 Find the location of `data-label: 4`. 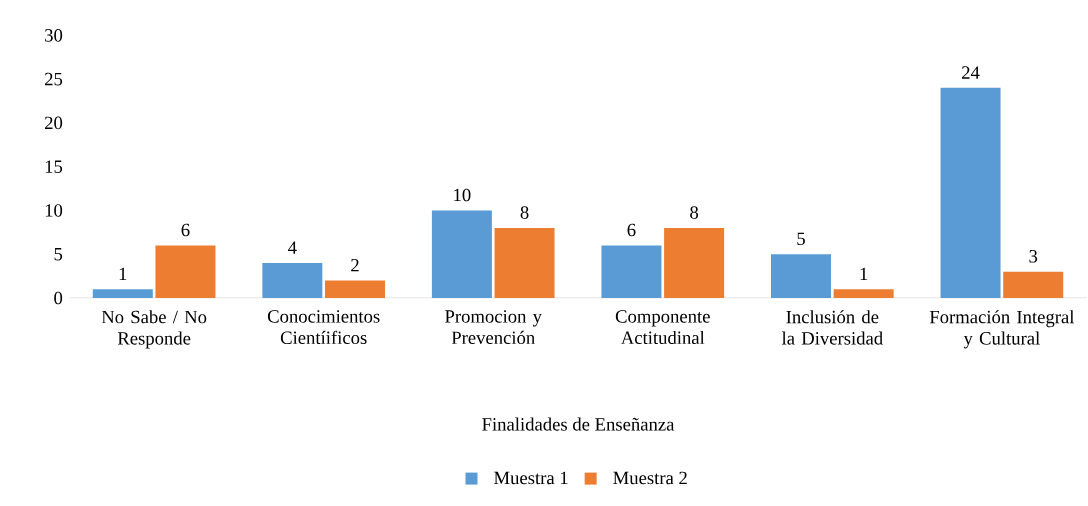

data-label: 4 is located at coordinates (292, 247).